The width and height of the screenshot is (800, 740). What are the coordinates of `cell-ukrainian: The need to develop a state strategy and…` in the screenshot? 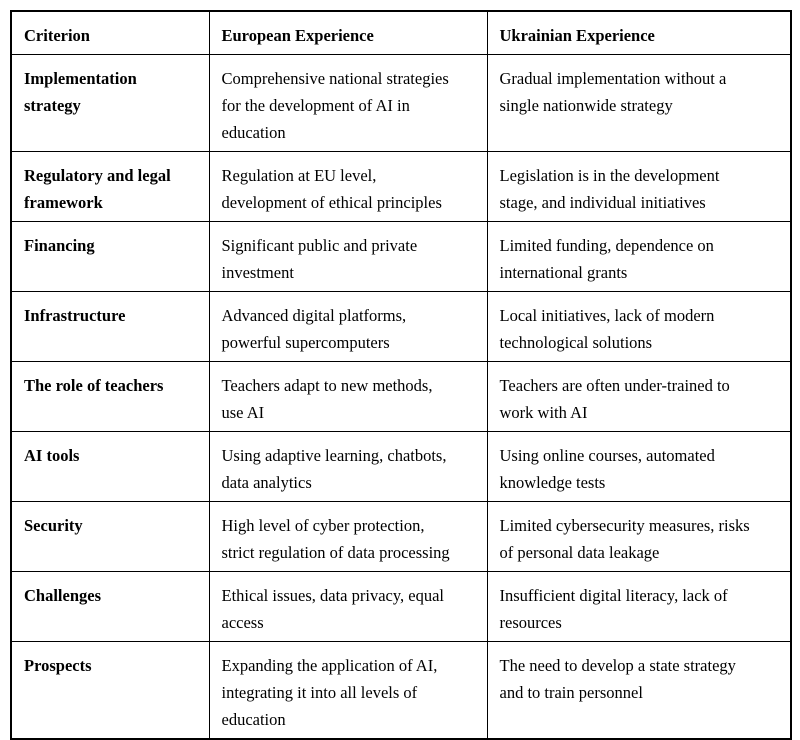 It's located at (639, 690).